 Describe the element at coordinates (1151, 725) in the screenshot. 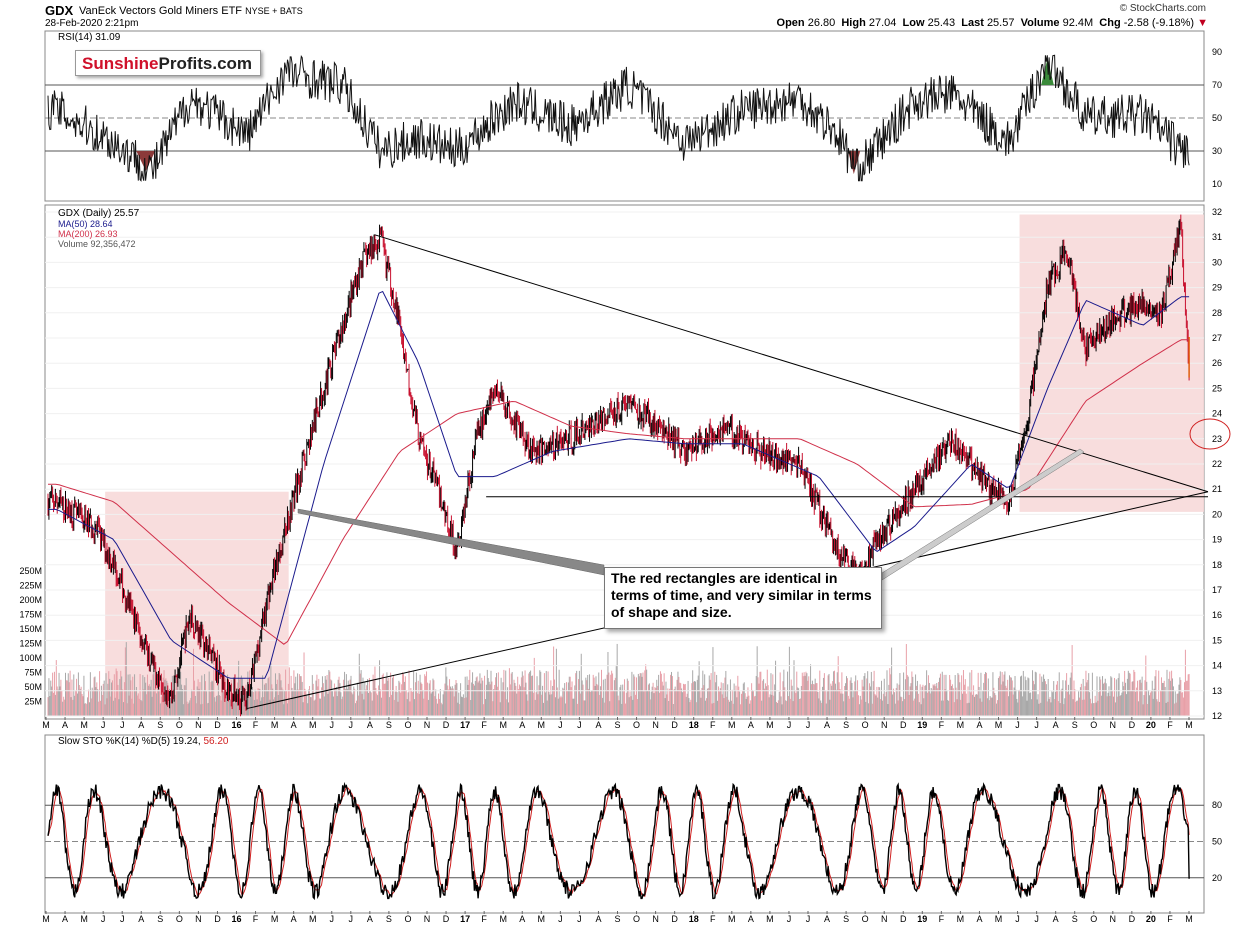

I see `x-axis-label: 20` at that location.